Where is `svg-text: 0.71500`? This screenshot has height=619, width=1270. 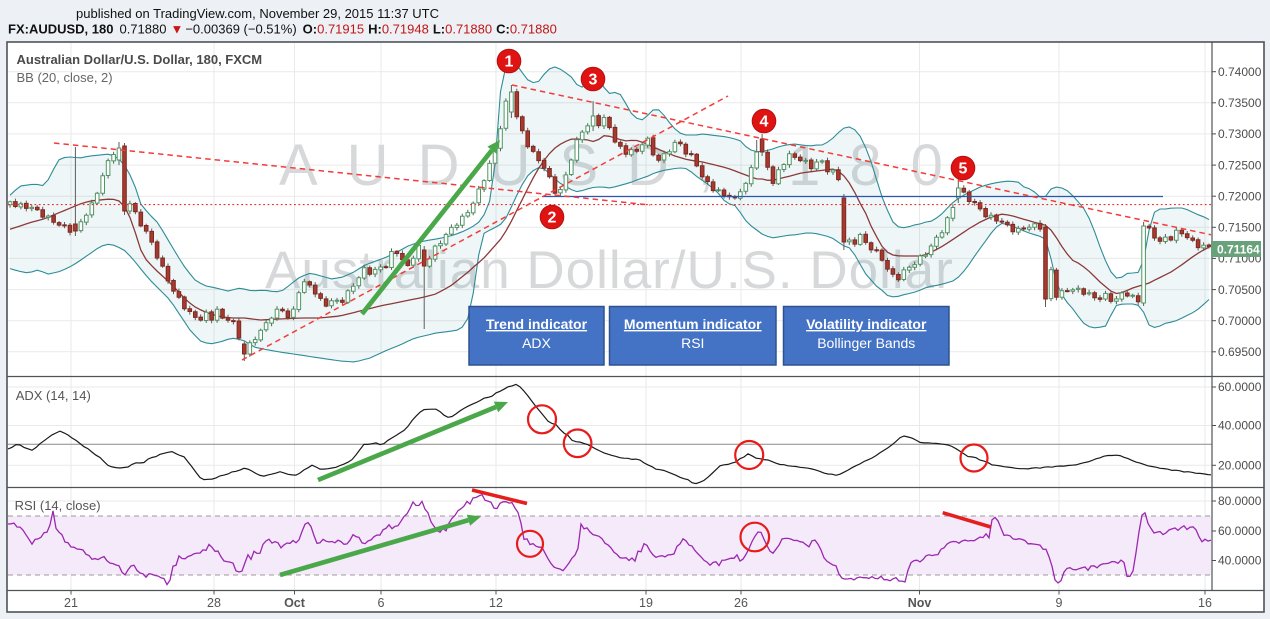
svg-text: 0.71500 is located at coordinates (1240, 228).